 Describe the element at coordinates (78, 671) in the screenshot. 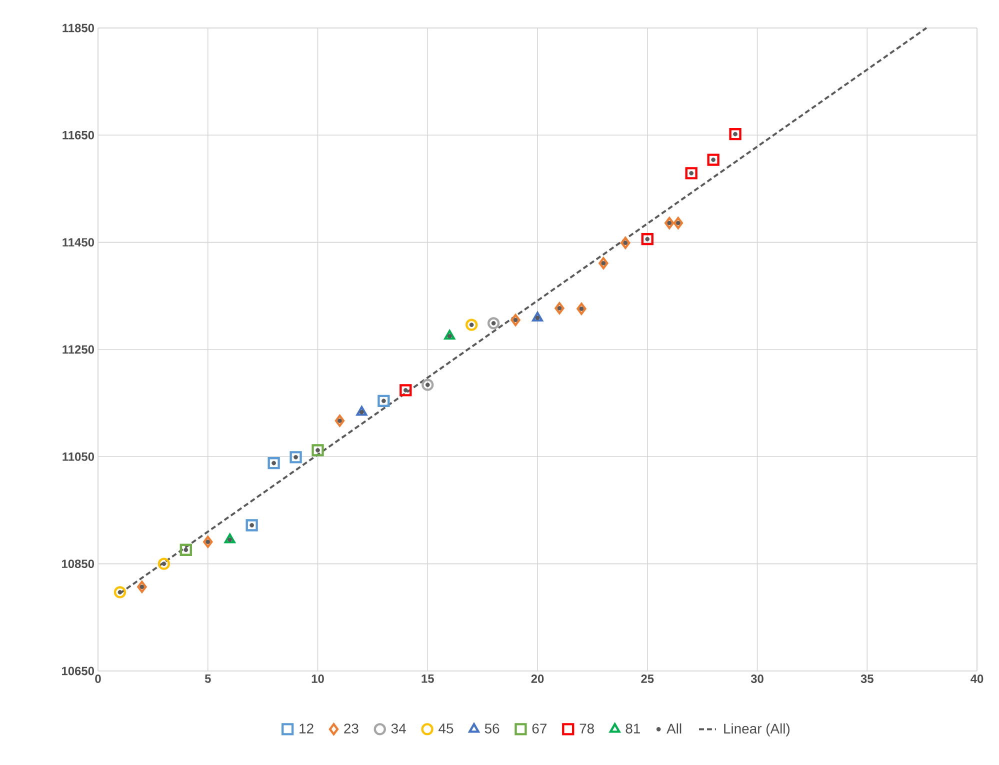

I see `y-tick-label: 10650` at that location.